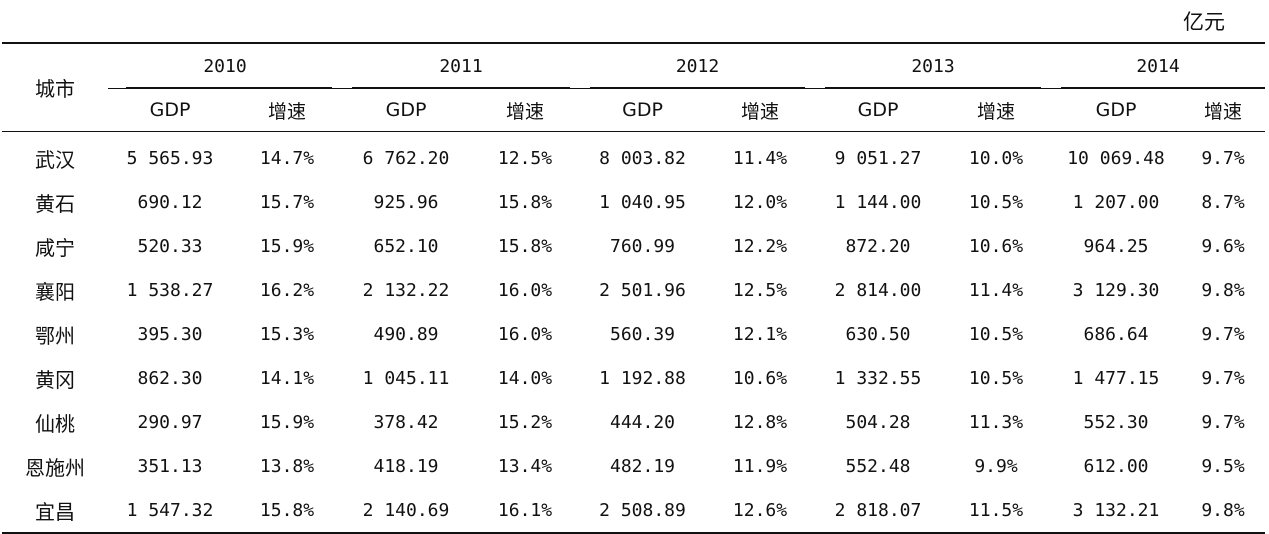 This screenshot has width=1269, height=534. Describe the element at coordinates (878, 334) in the screenshot. I see `gdp-cell: 630.50` at that location.